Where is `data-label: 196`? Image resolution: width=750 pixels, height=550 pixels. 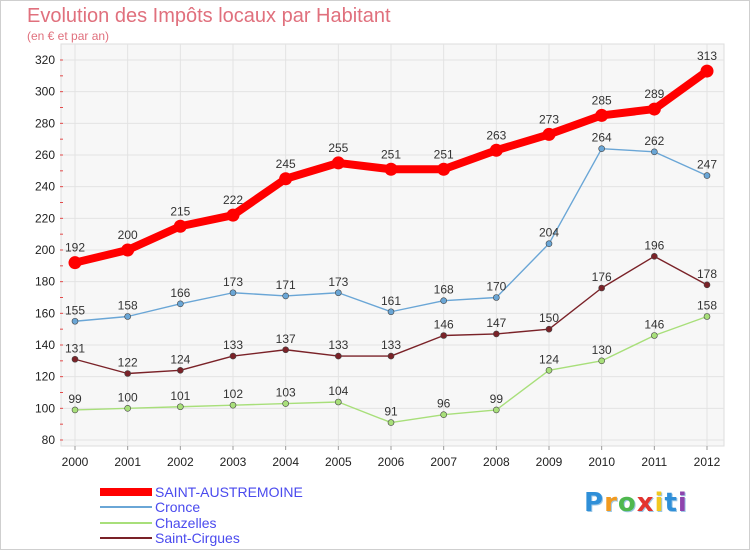
data-label: 196 is located at coordinates (654, 245).